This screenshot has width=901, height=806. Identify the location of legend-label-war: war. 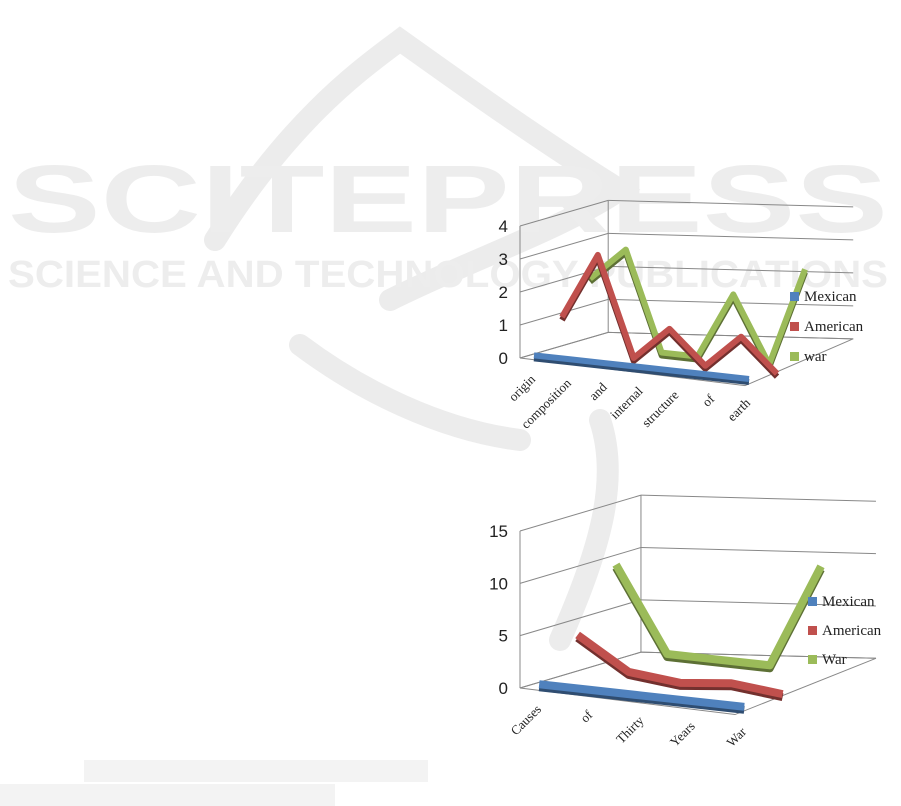
(815, 357).